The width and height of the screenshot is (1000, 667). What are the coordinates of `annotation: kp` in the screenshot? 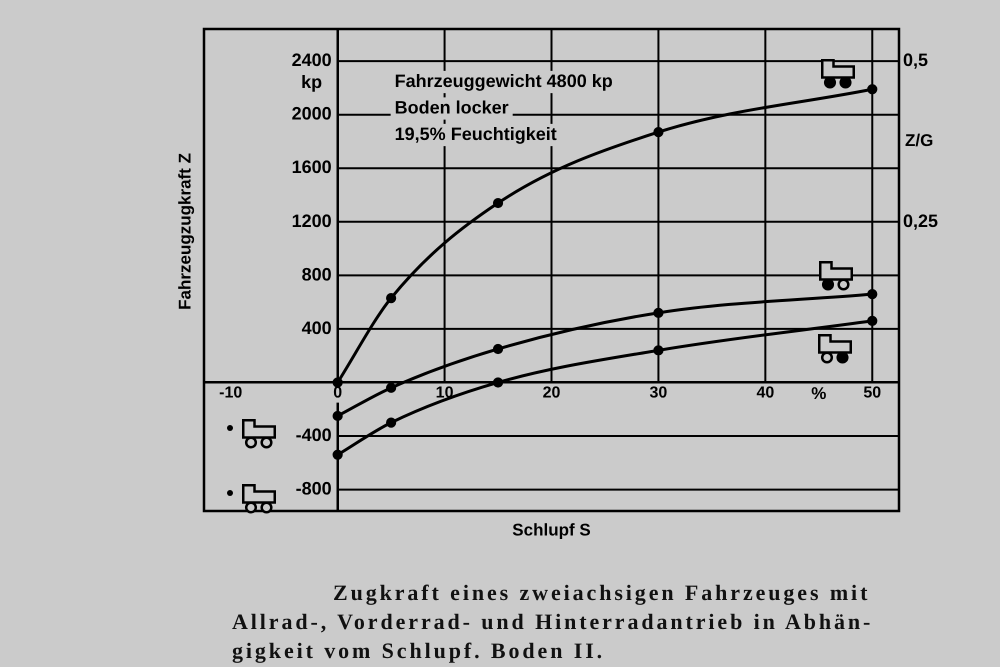 It's located at (311, 82).